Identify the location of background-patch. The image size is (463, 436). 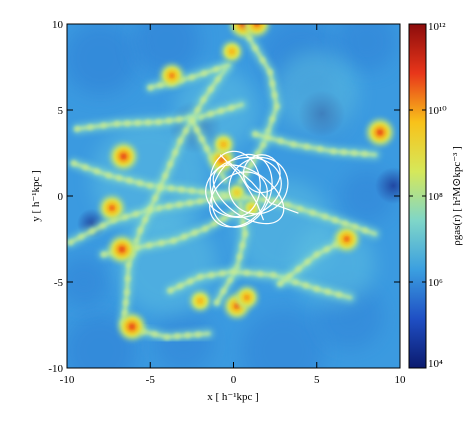
(283, 338).